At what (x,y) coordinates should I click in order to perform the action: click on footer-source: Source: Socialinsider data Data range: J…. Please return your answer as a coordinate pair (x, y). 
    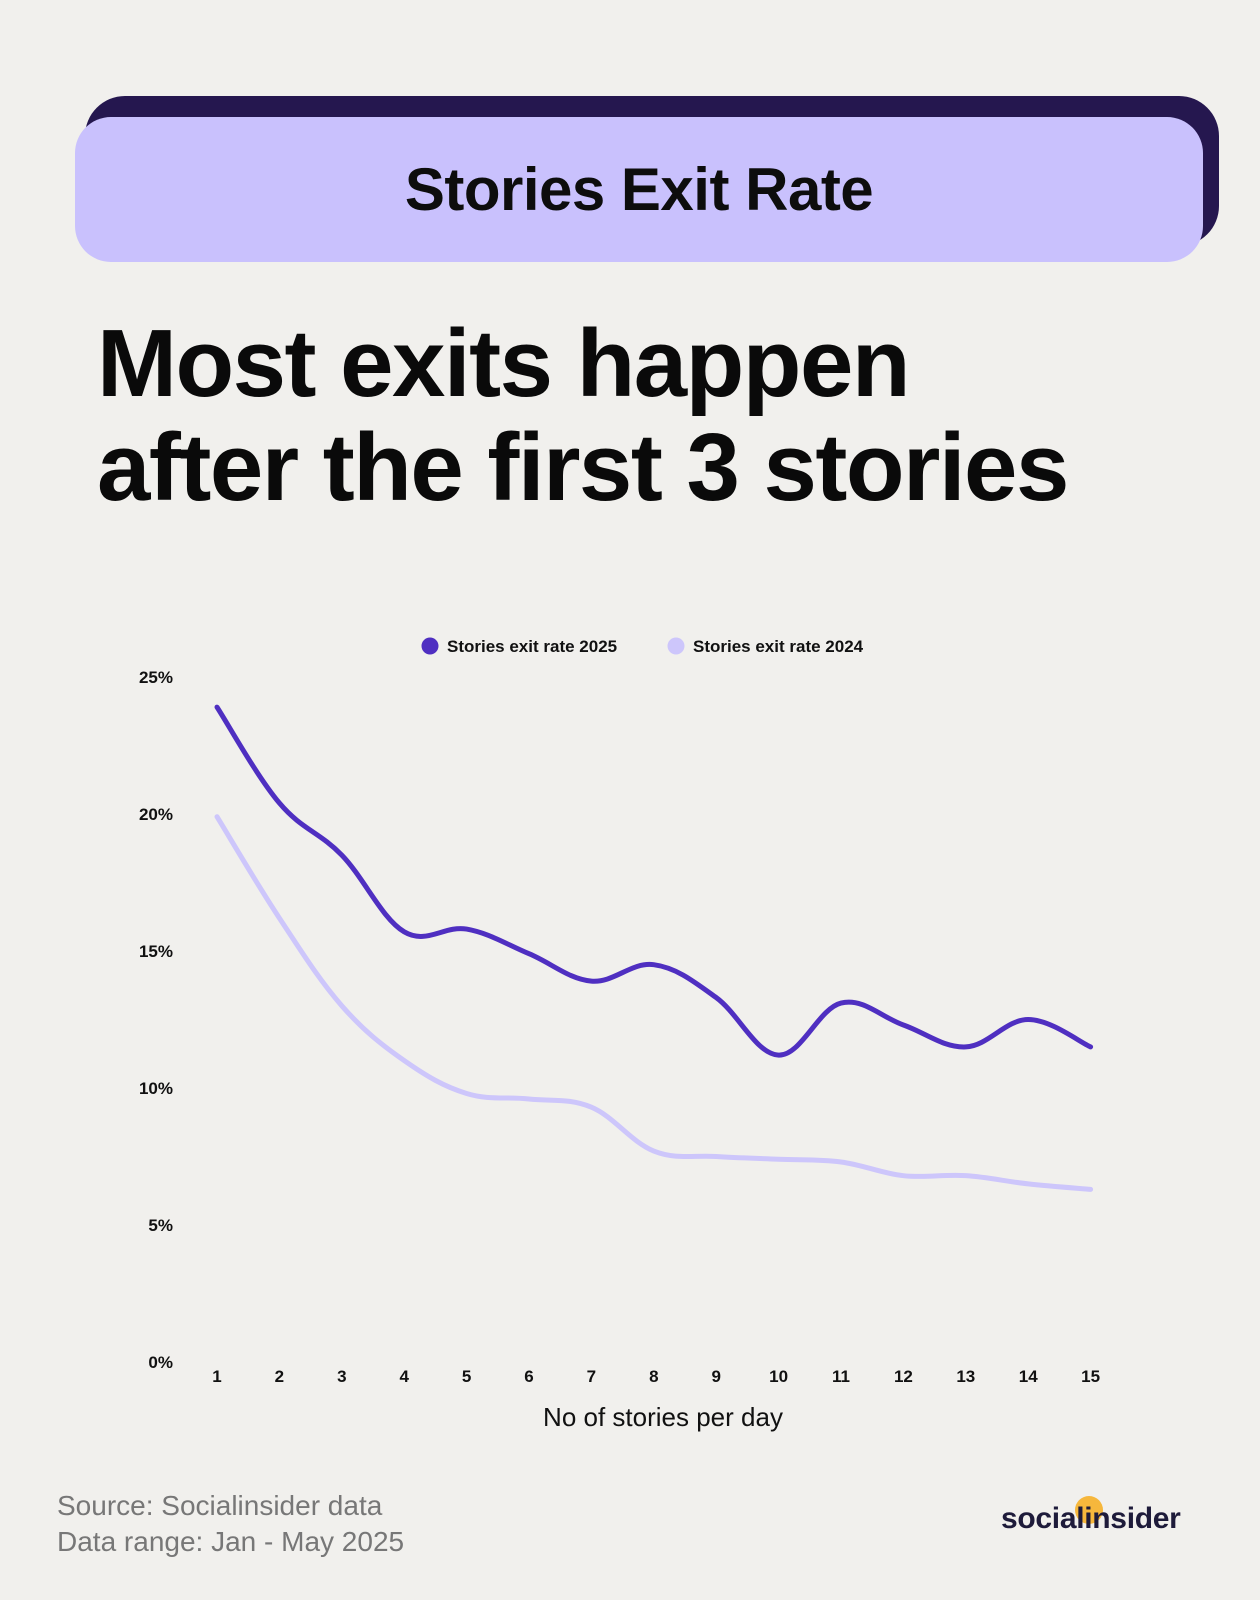
    Looking at the image, I should click on (230, 1524).